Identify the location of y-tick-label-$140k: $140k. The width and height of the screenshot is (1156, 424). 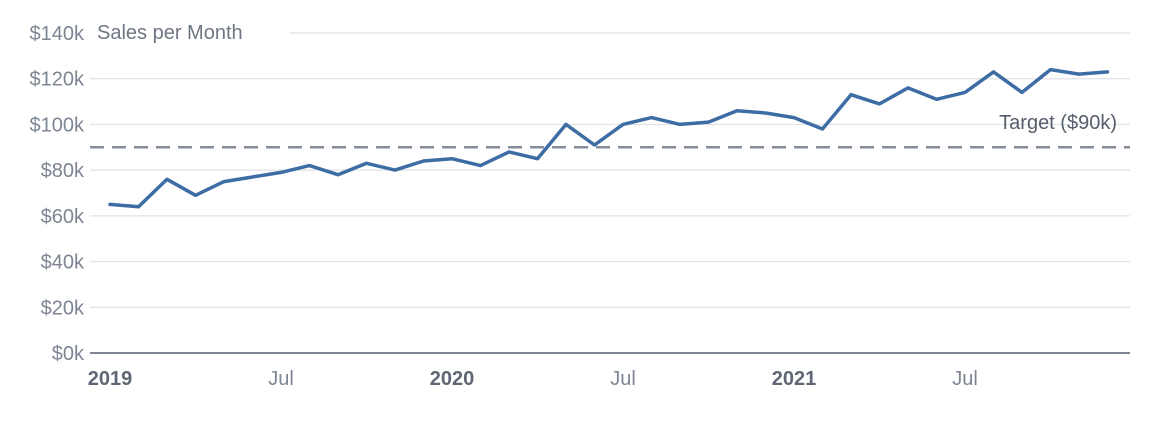
(57, 34).